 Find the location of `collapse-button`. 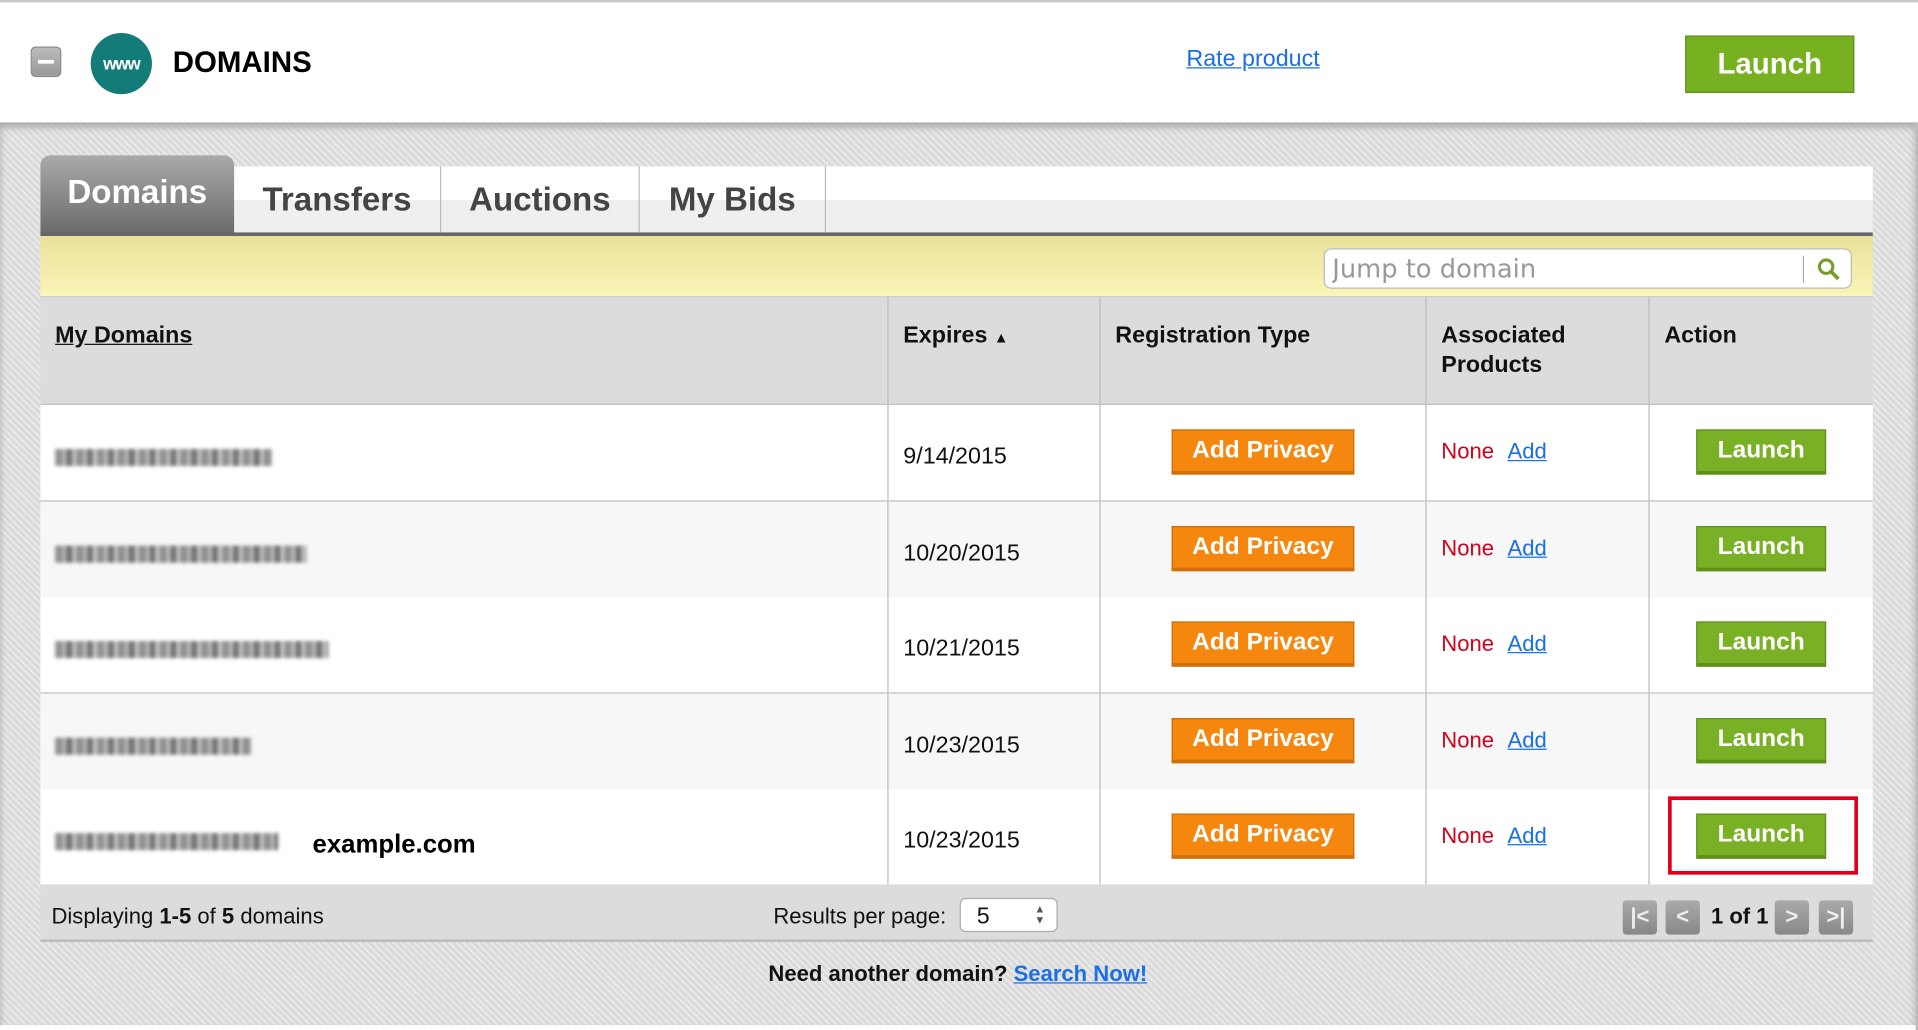

collapse-button is located at coordinates (46, 62).